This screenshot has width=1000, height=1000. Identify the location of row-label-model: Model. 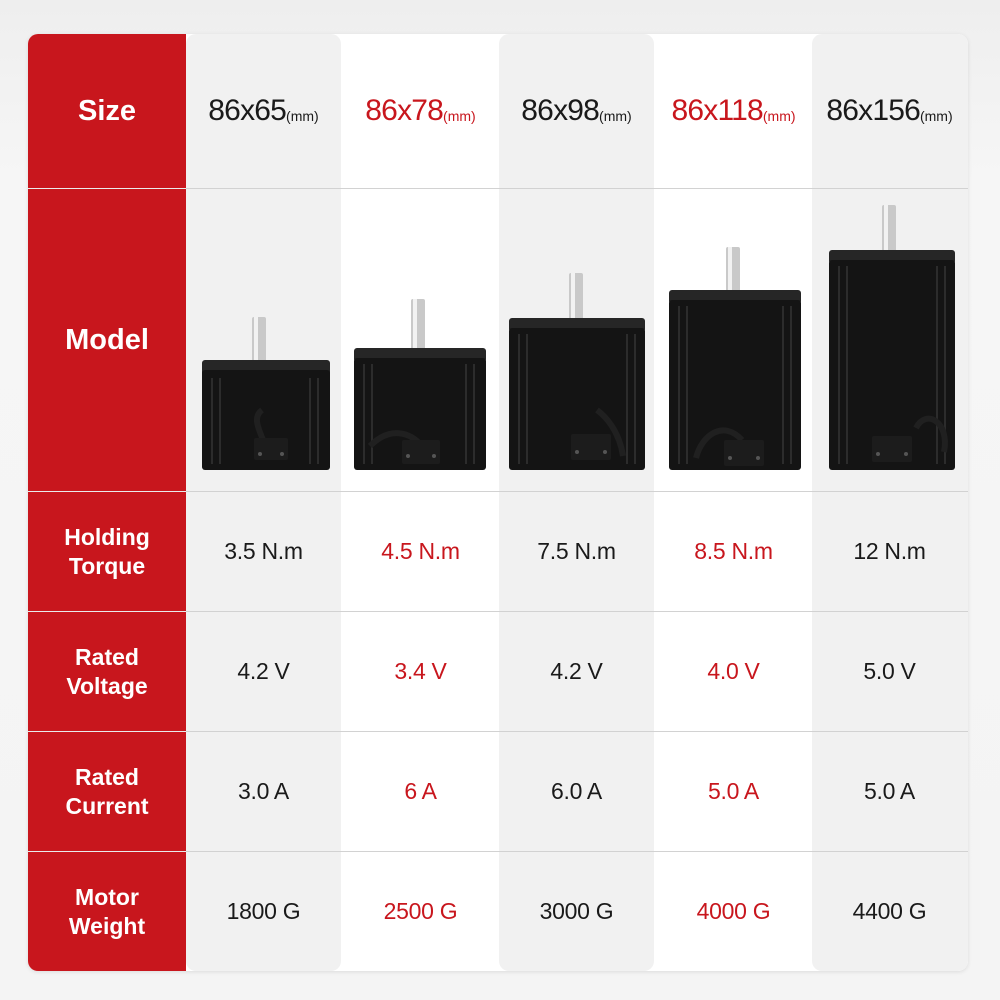
(107, 340).